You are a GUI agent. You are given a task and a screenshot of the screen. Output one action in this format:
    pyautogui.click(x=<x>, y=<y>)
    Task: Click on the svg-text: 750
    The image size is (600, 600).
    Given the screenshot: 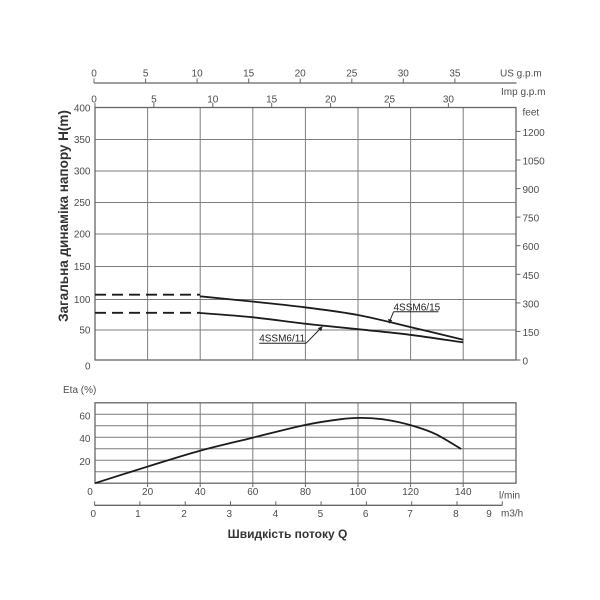 What is the action you would take?
    pyautogui.click(x=531, y=219)
    